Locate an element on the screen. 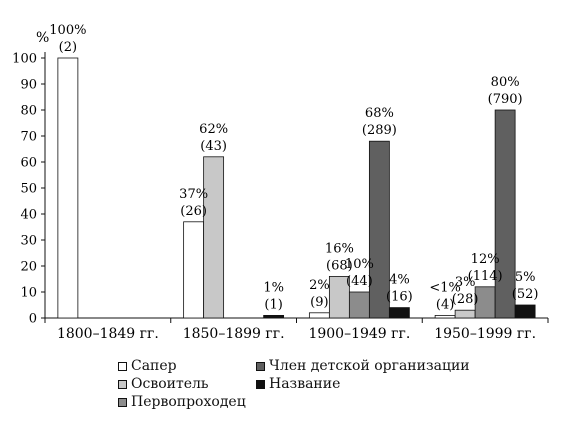 The image size is (572, 425). y-tick-label: 90 is located at coordinates (28, 85).